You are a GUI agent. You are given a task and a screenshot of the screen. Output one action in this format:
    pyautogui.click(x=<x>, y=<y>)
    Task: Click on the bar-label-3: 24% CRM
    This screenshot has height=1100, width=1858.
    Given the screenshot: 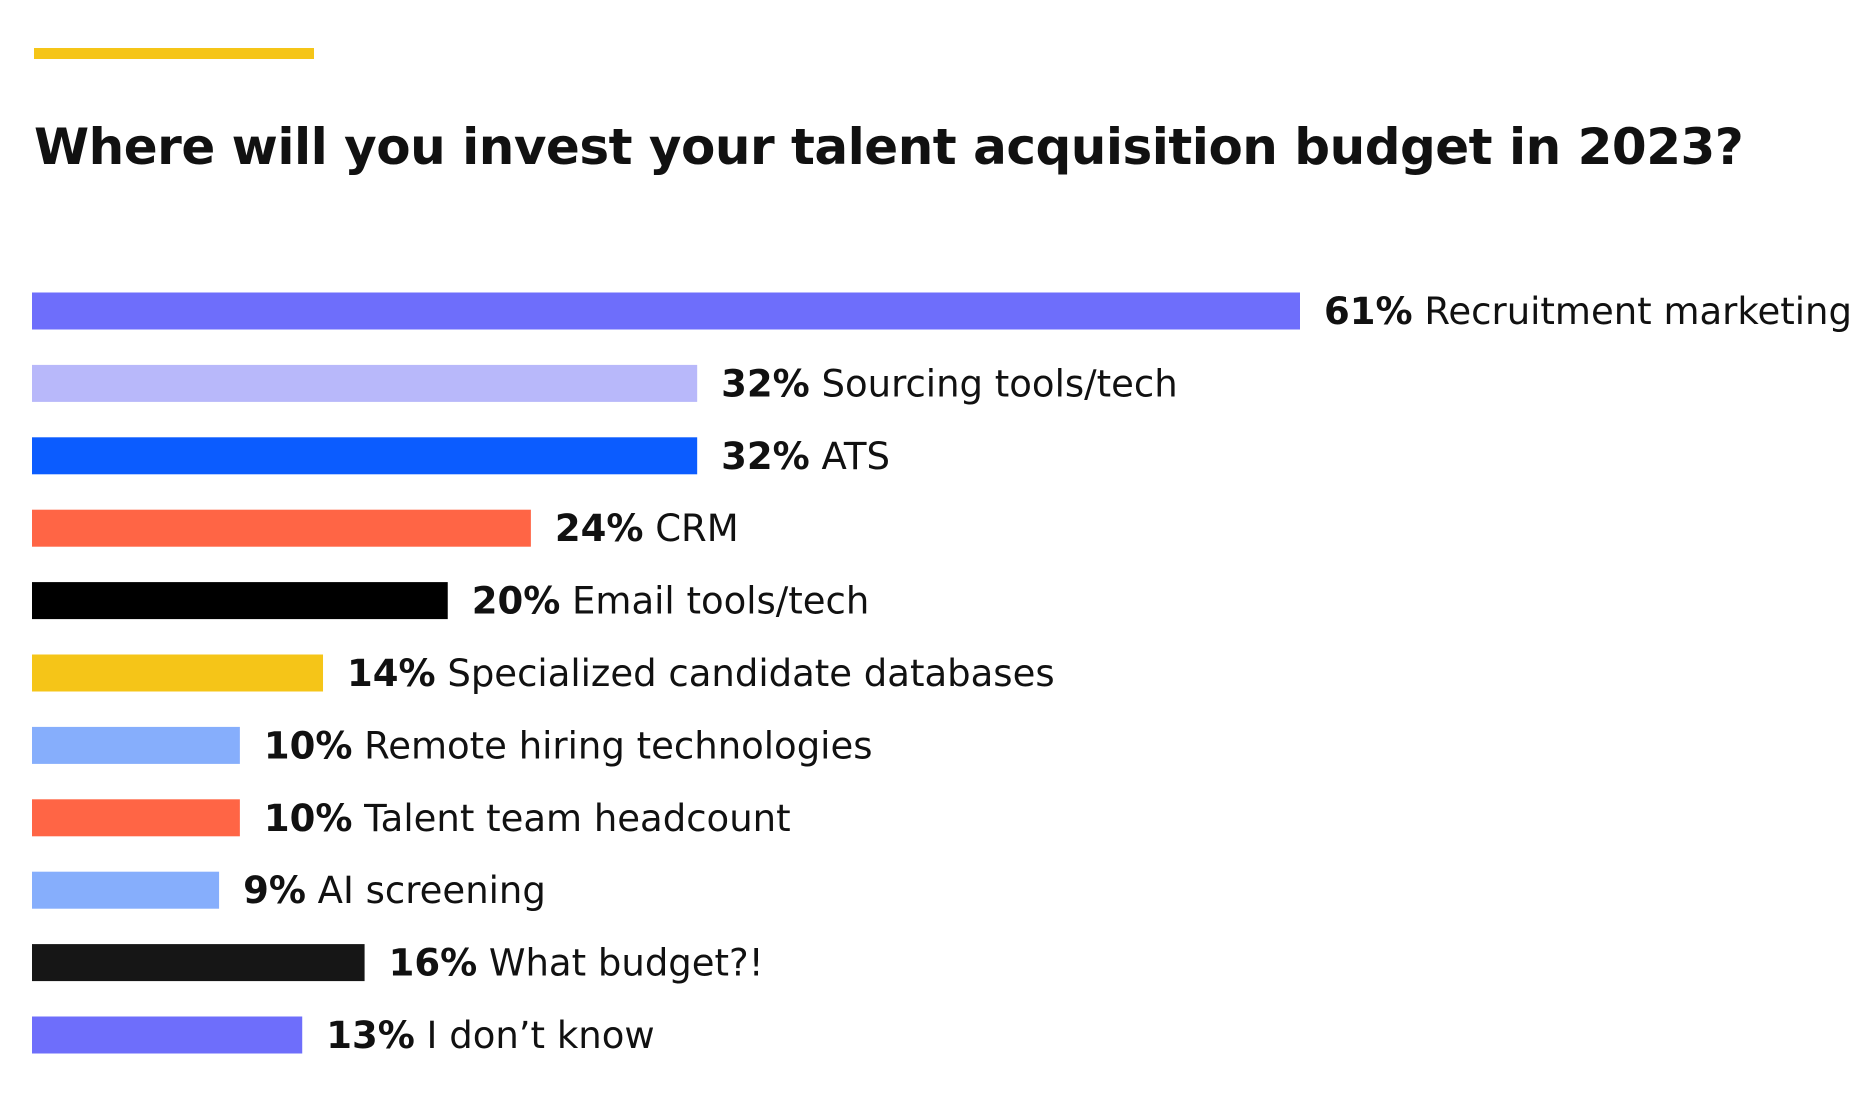 What is the action you would take?
    pyautogui.click(x=647, y=528)
    